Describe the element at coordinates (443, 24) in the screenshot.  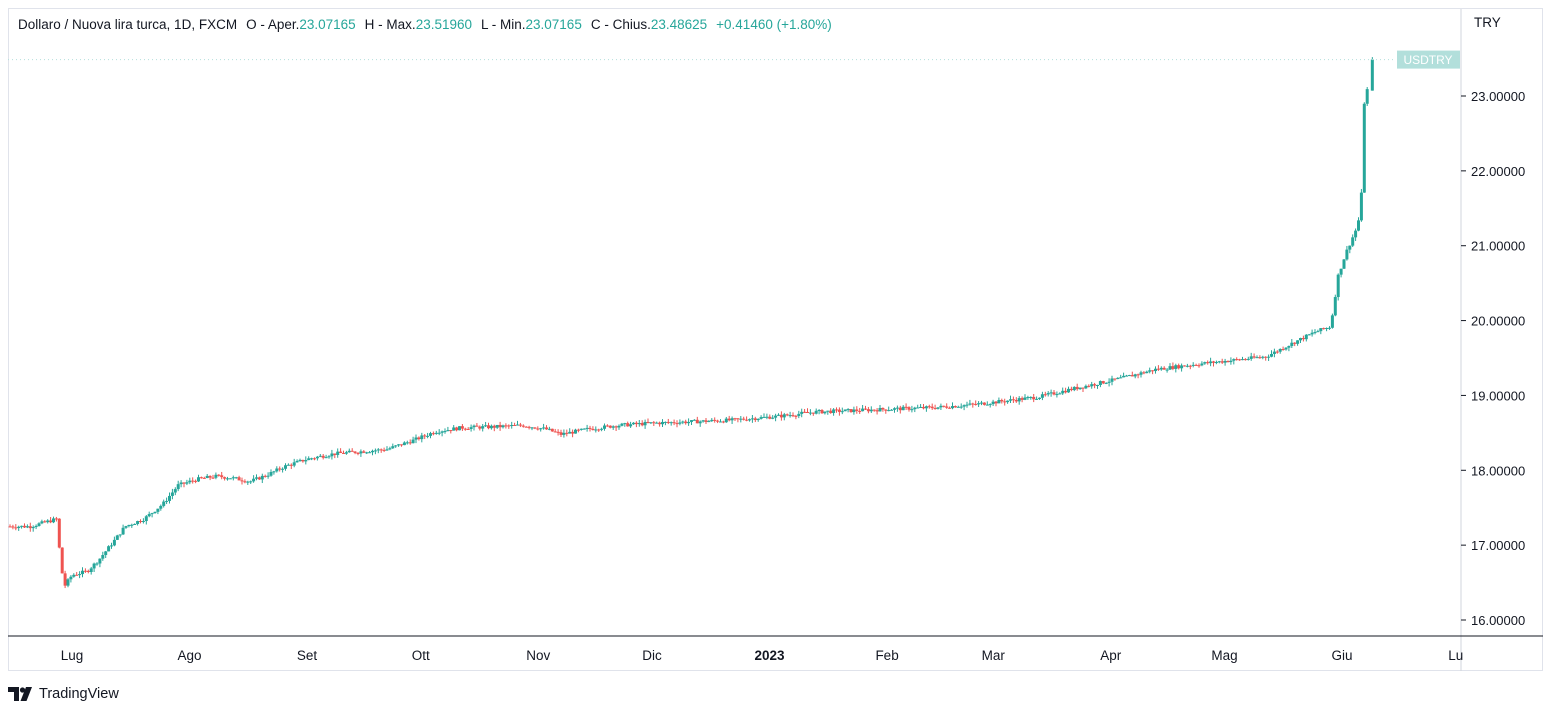
I see `high-value: 23.51960` at that location.